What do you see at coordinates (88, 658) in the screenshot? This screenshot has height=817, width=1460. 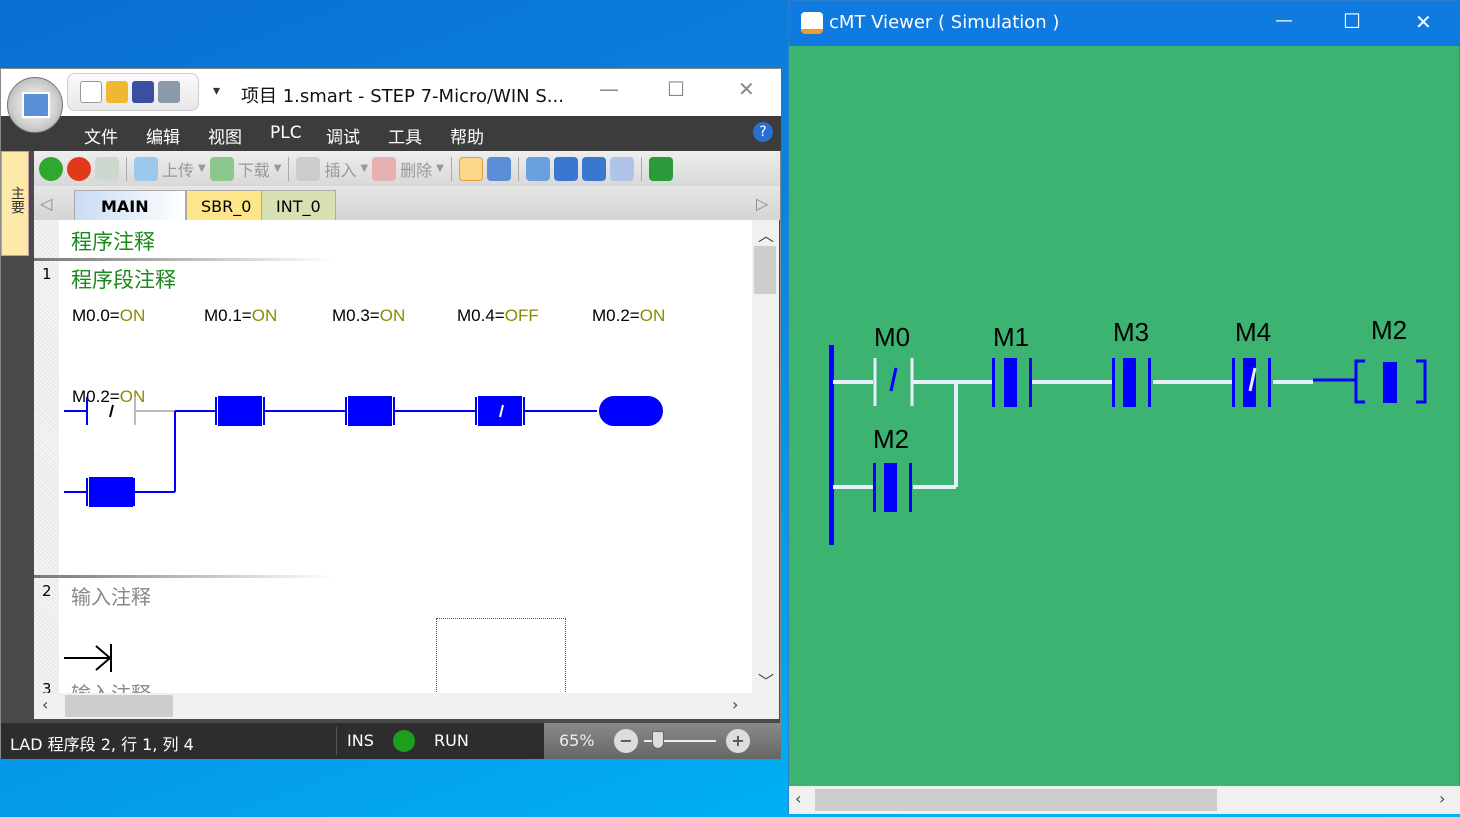 I see `rung-start-icon` at bounding box center [88, 658].